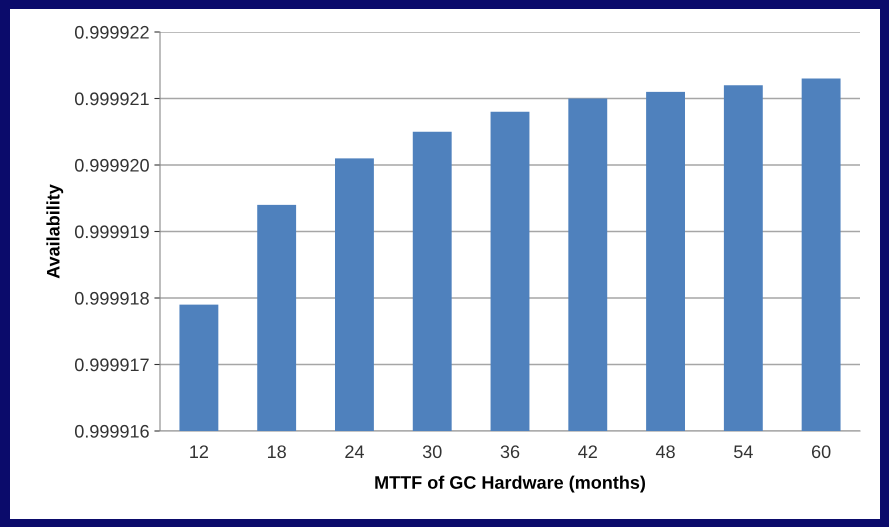 This screenshot has height=527, width=889. What do you see at coordinates (432, 451) in the screenshot?
I see `x-tick-label: 30` at bounding box center [432, 451].